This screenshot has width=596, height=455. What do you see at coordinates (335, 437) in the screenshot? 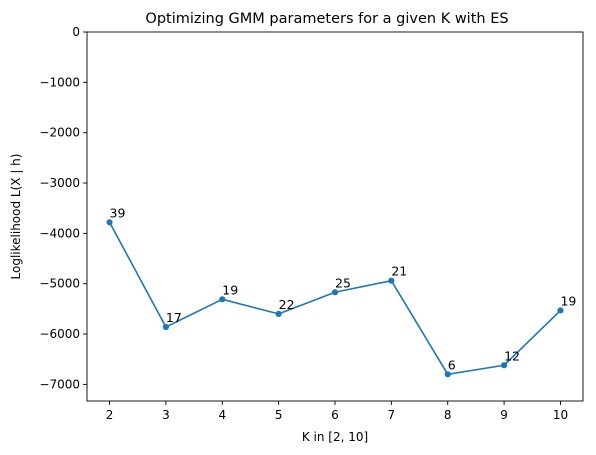
I see `x-axis-label: K in [2, 10]` at bounding box center [335, 437].